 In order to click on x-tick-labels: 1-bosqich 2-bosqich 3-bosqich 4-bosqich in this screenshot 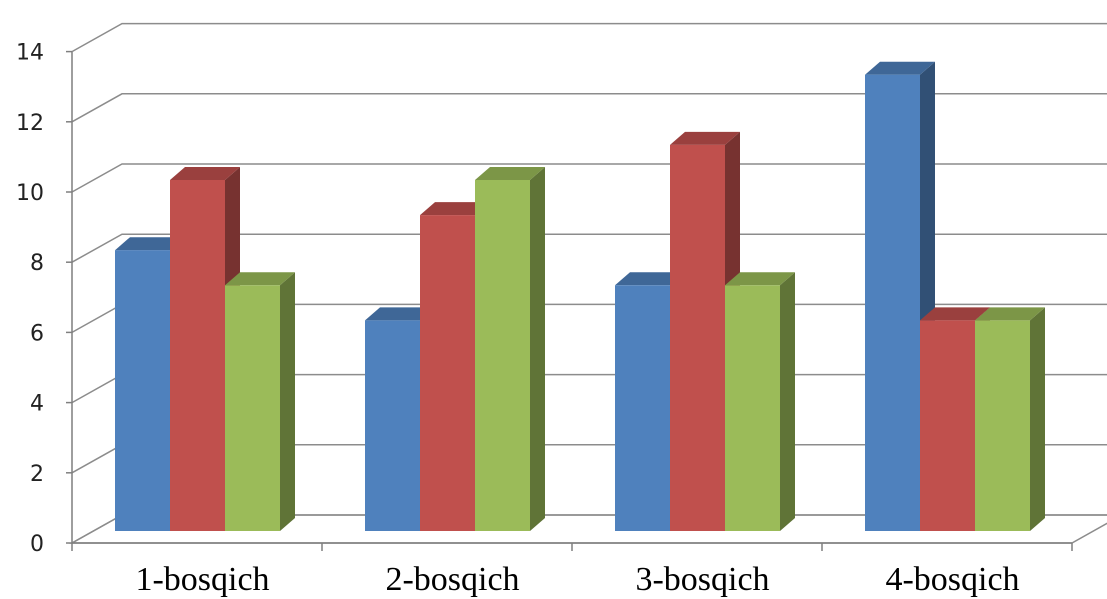, I will do `click(577, 579)`.